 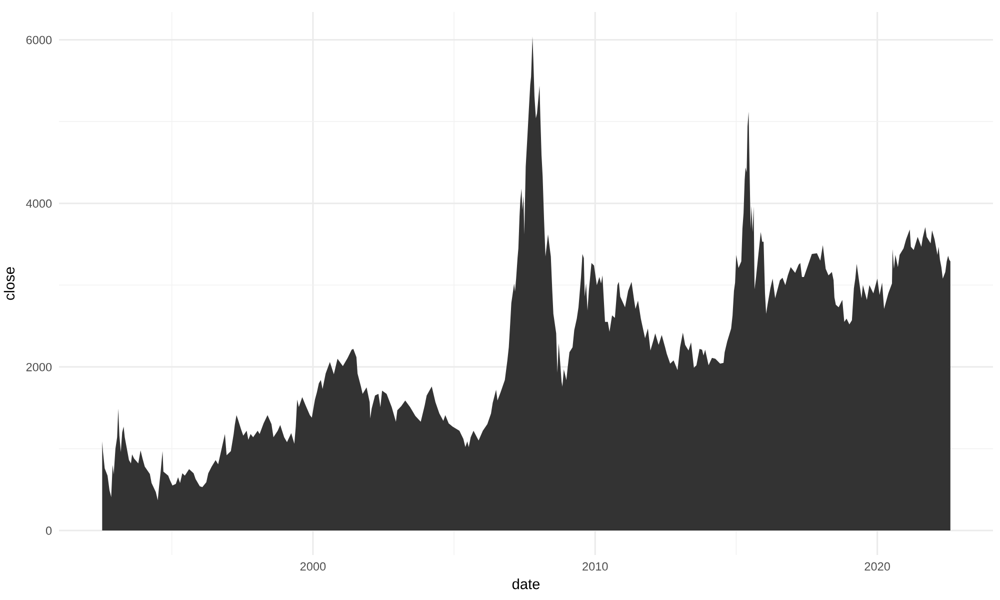 What do you see at coordinates (39, 203) in the screenshot?
I see `y-tick-label: 4000` at bounding box center [39, 203].